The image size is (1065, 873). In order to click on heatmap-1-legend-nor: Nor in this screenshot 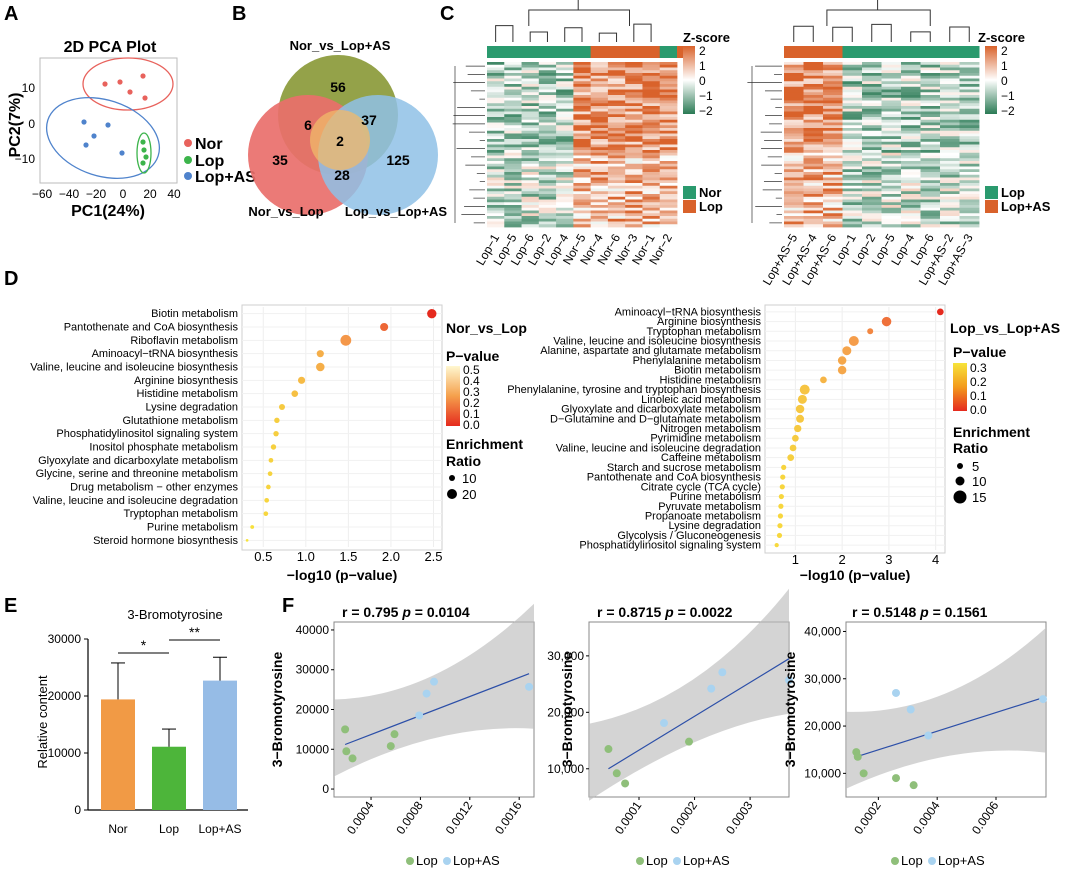, I will do `click(710, 192)`.